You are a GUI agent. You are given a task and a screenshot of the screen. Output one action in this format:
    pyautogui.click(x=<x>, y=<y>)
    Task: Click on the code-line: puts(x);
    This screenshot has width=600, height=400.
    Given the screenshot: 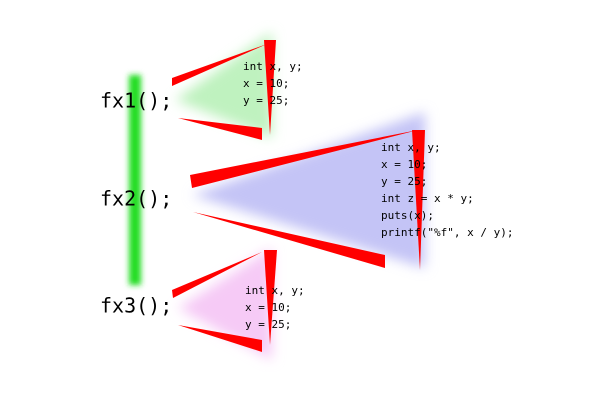 What is the action you would take?
    pyautogui.click(x=407, y=215)
    